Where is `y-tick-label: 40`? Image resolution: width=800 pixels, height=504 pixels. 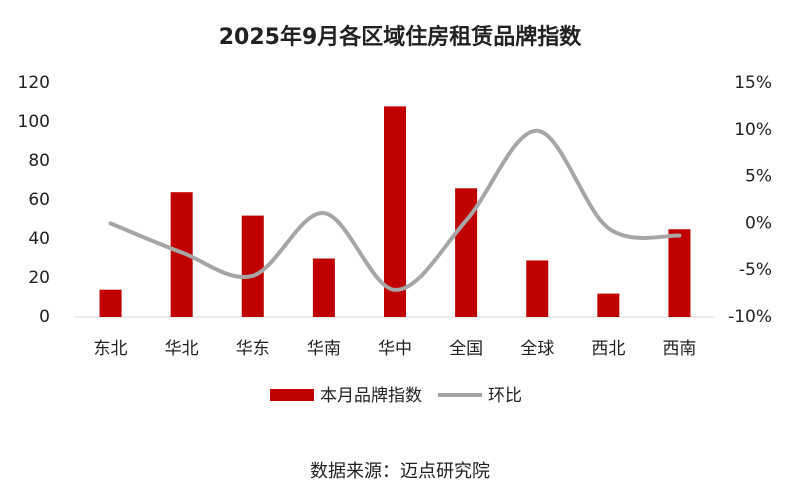
y-tick-label: 40 is located at coordinates (39, 239).